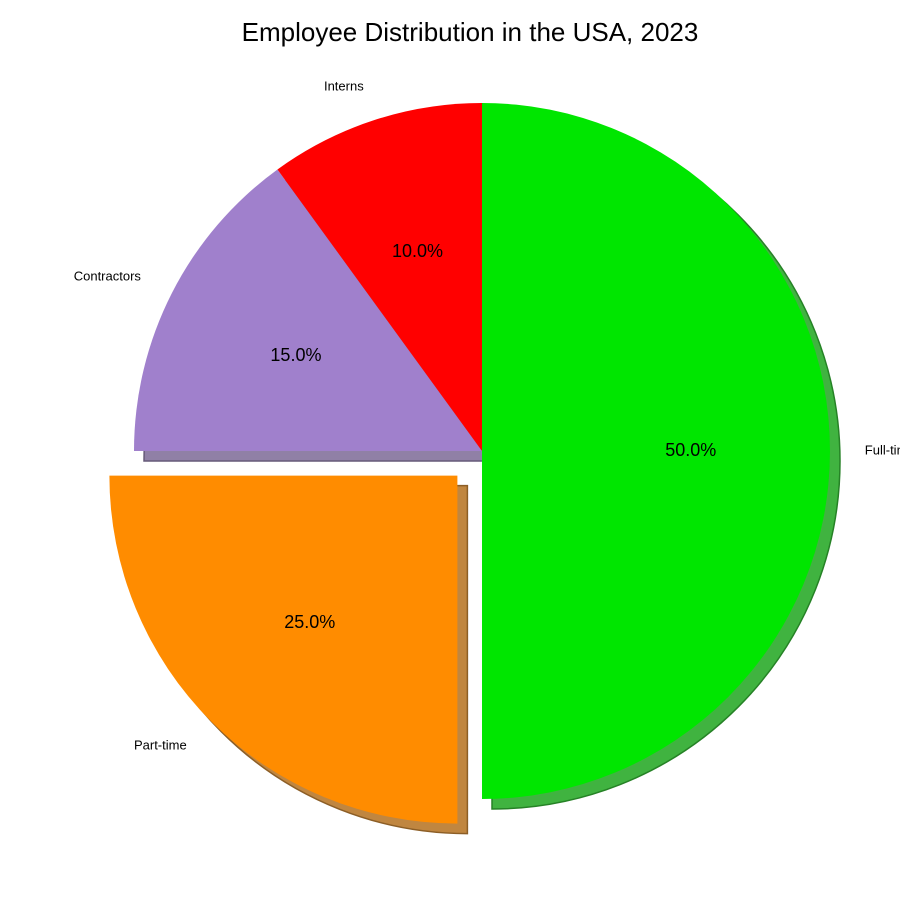  I want to click on chart-title: Employee Distribution in the USA, 2023, so click(470, 32).